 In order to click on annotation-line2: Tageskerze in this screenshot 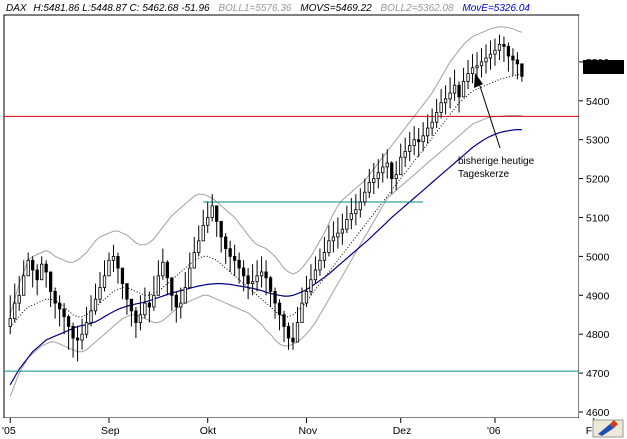, I will do `click(484, 174)`.